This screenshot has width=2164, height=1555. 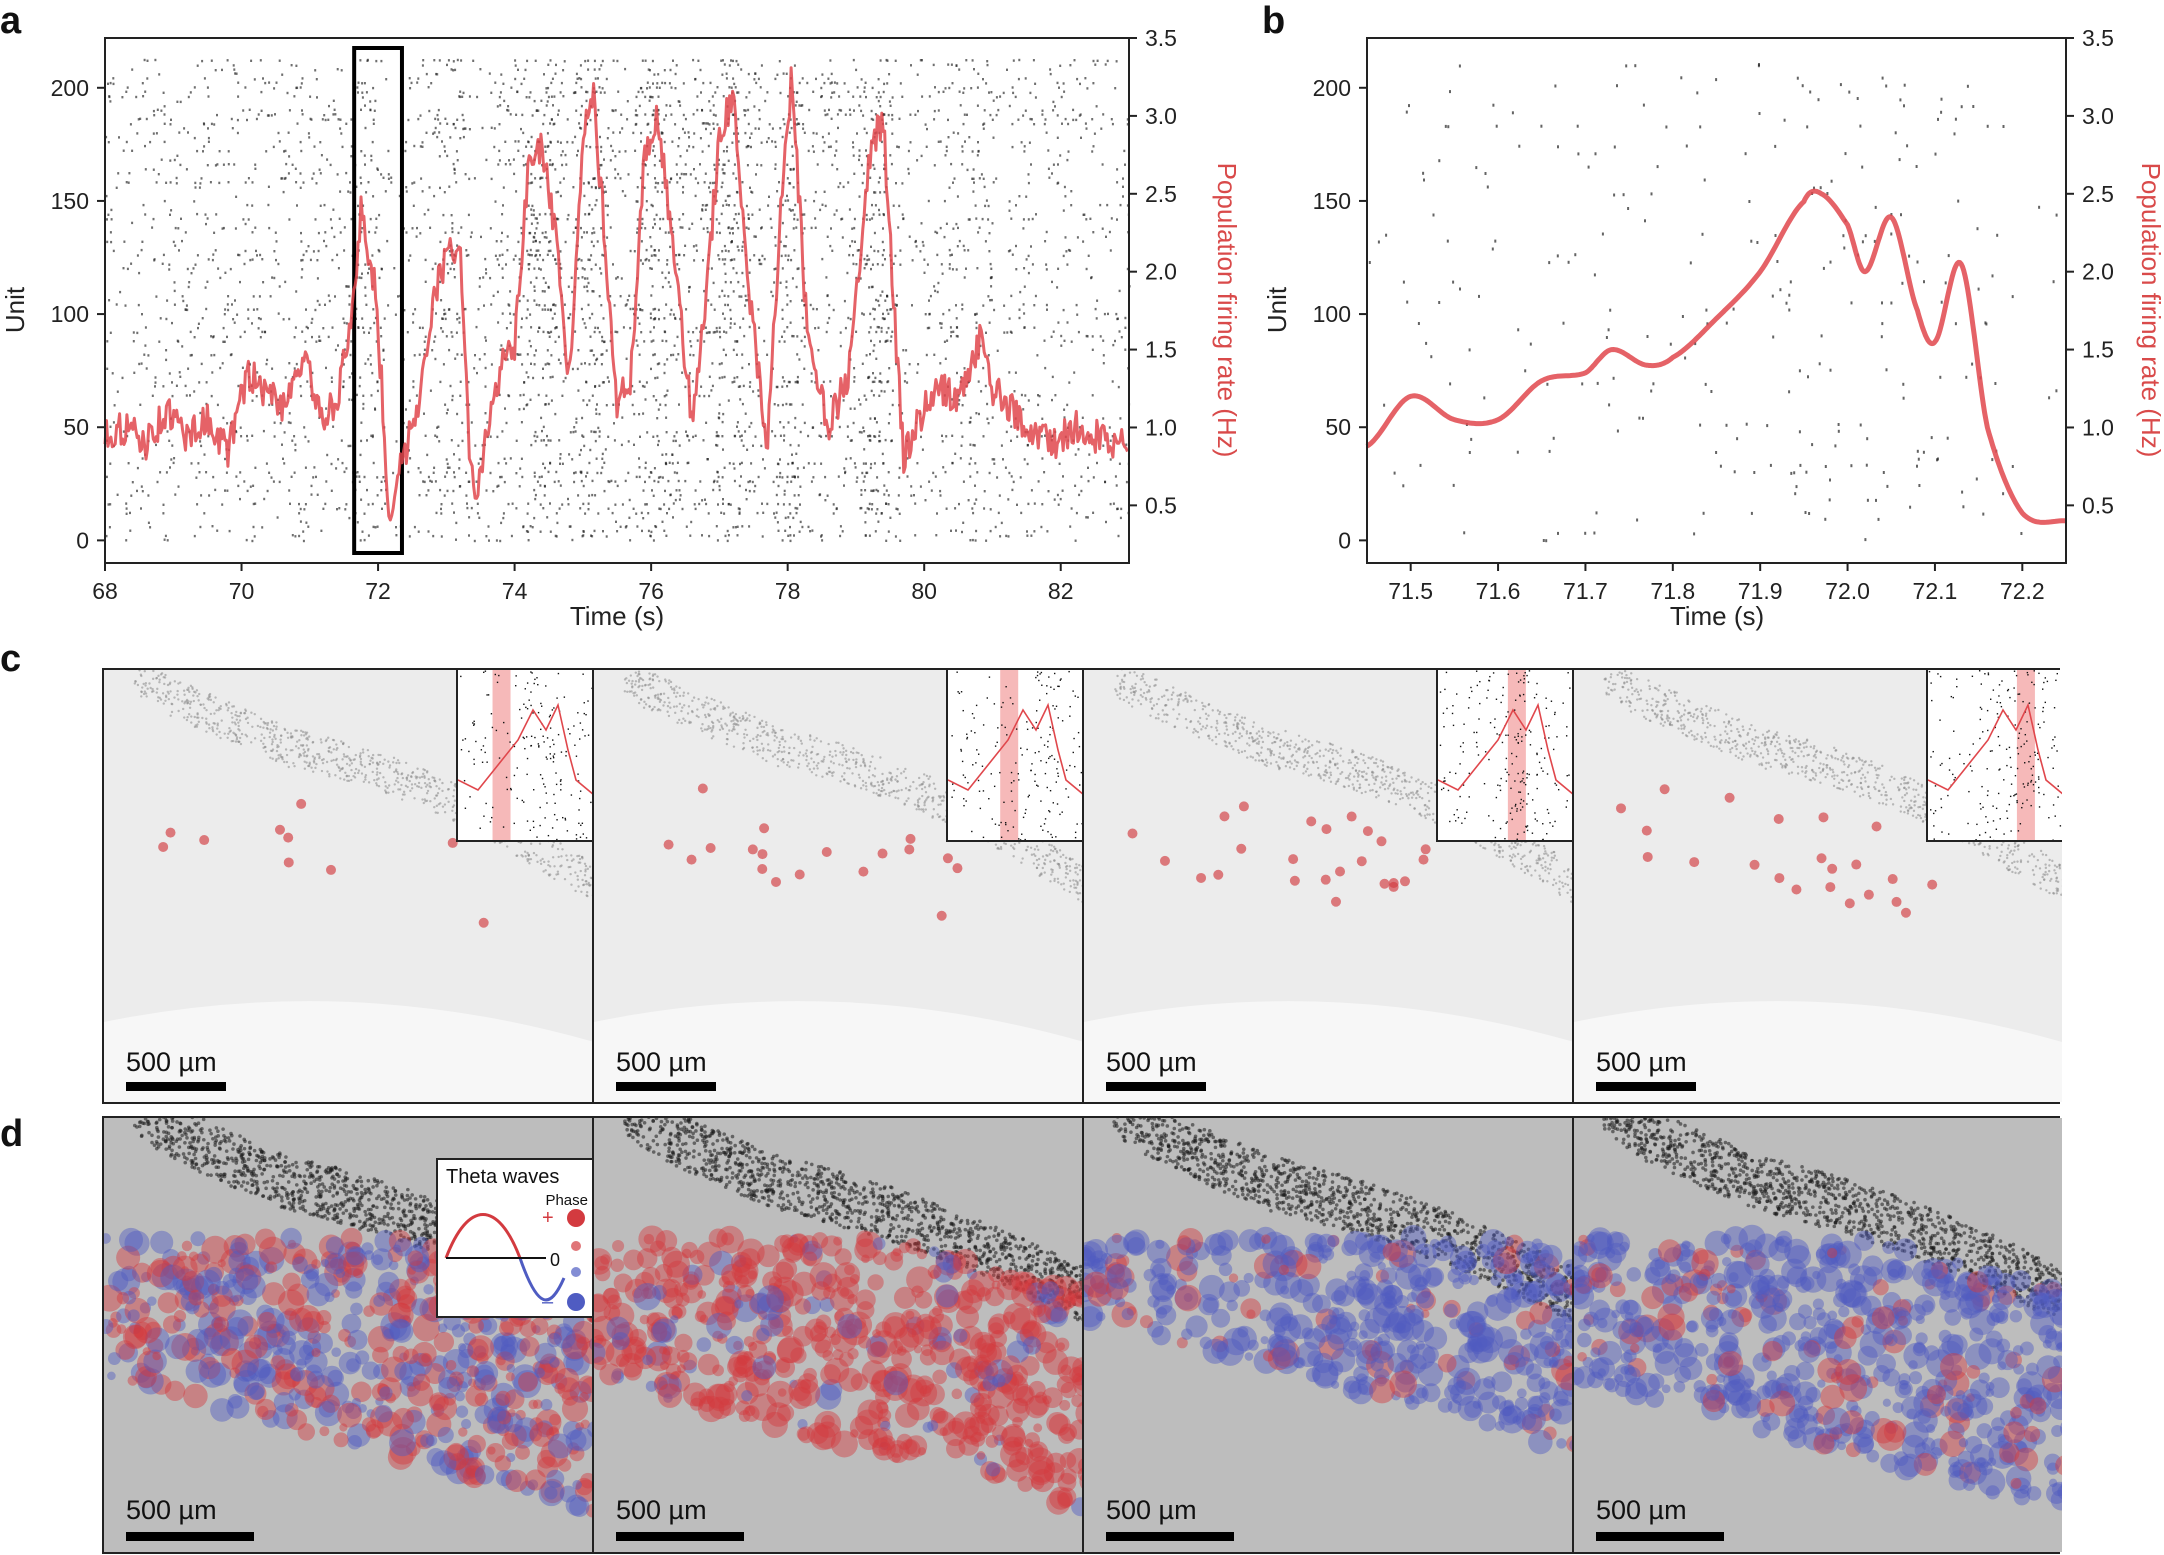 What do you see at coordinates (11, 21) in the screenshot?
I see `panel-label-a: a` at bounding box center [11, 21].